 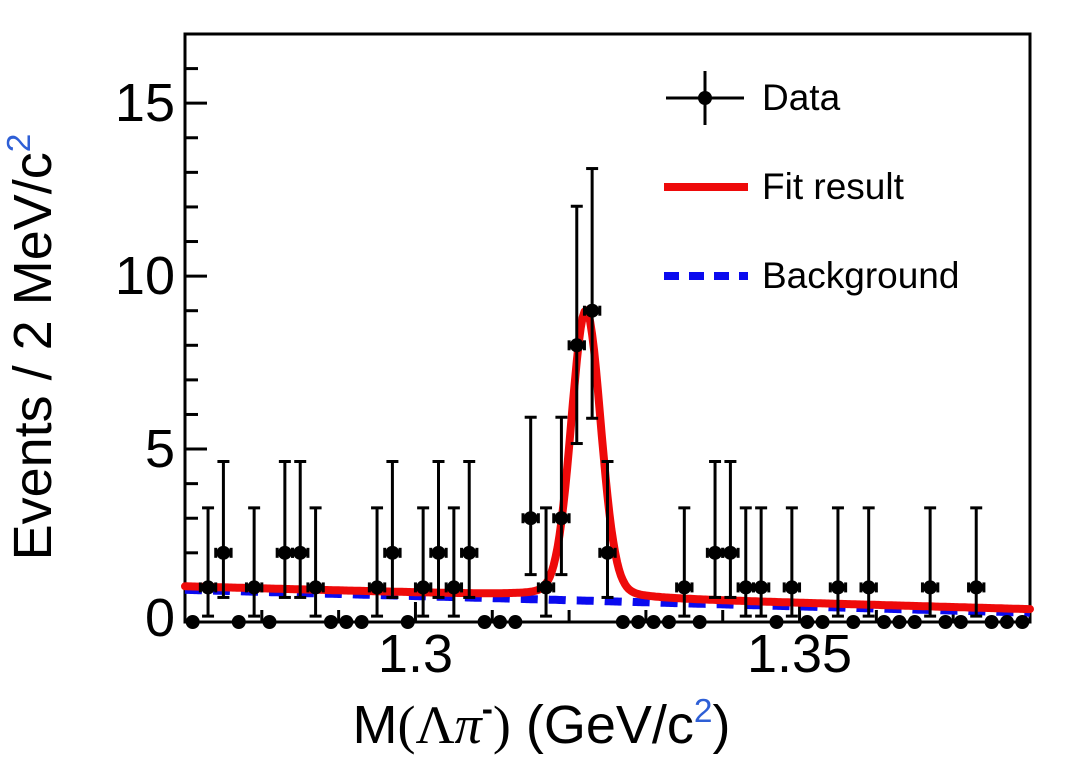 I want to click on legend-label-background: Background, so click(x=861, y=275).